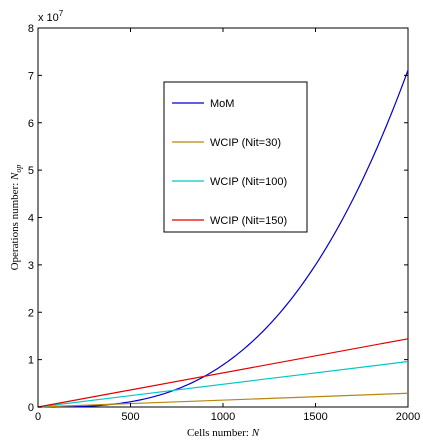  Describe the element at coordinates (31, 76) in the screenshot. I see `y-tick-label: 7` at that location.